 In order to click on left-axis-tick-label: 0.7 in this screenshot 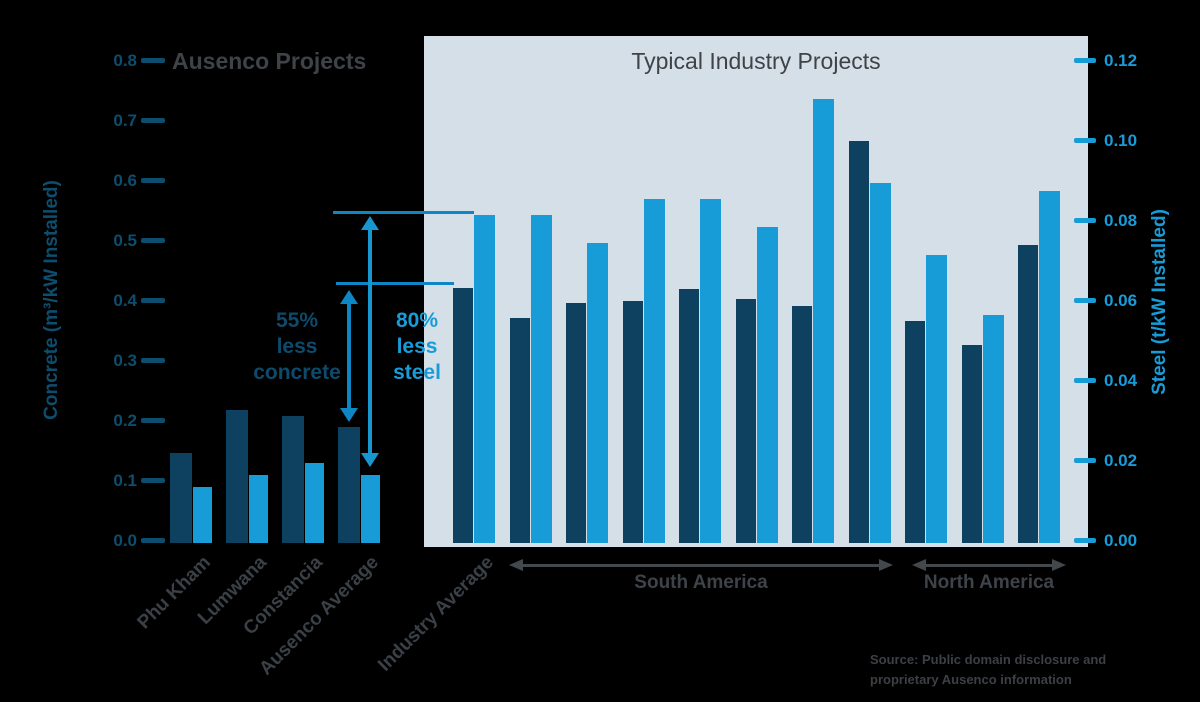, I will do `click(125, 120)`.